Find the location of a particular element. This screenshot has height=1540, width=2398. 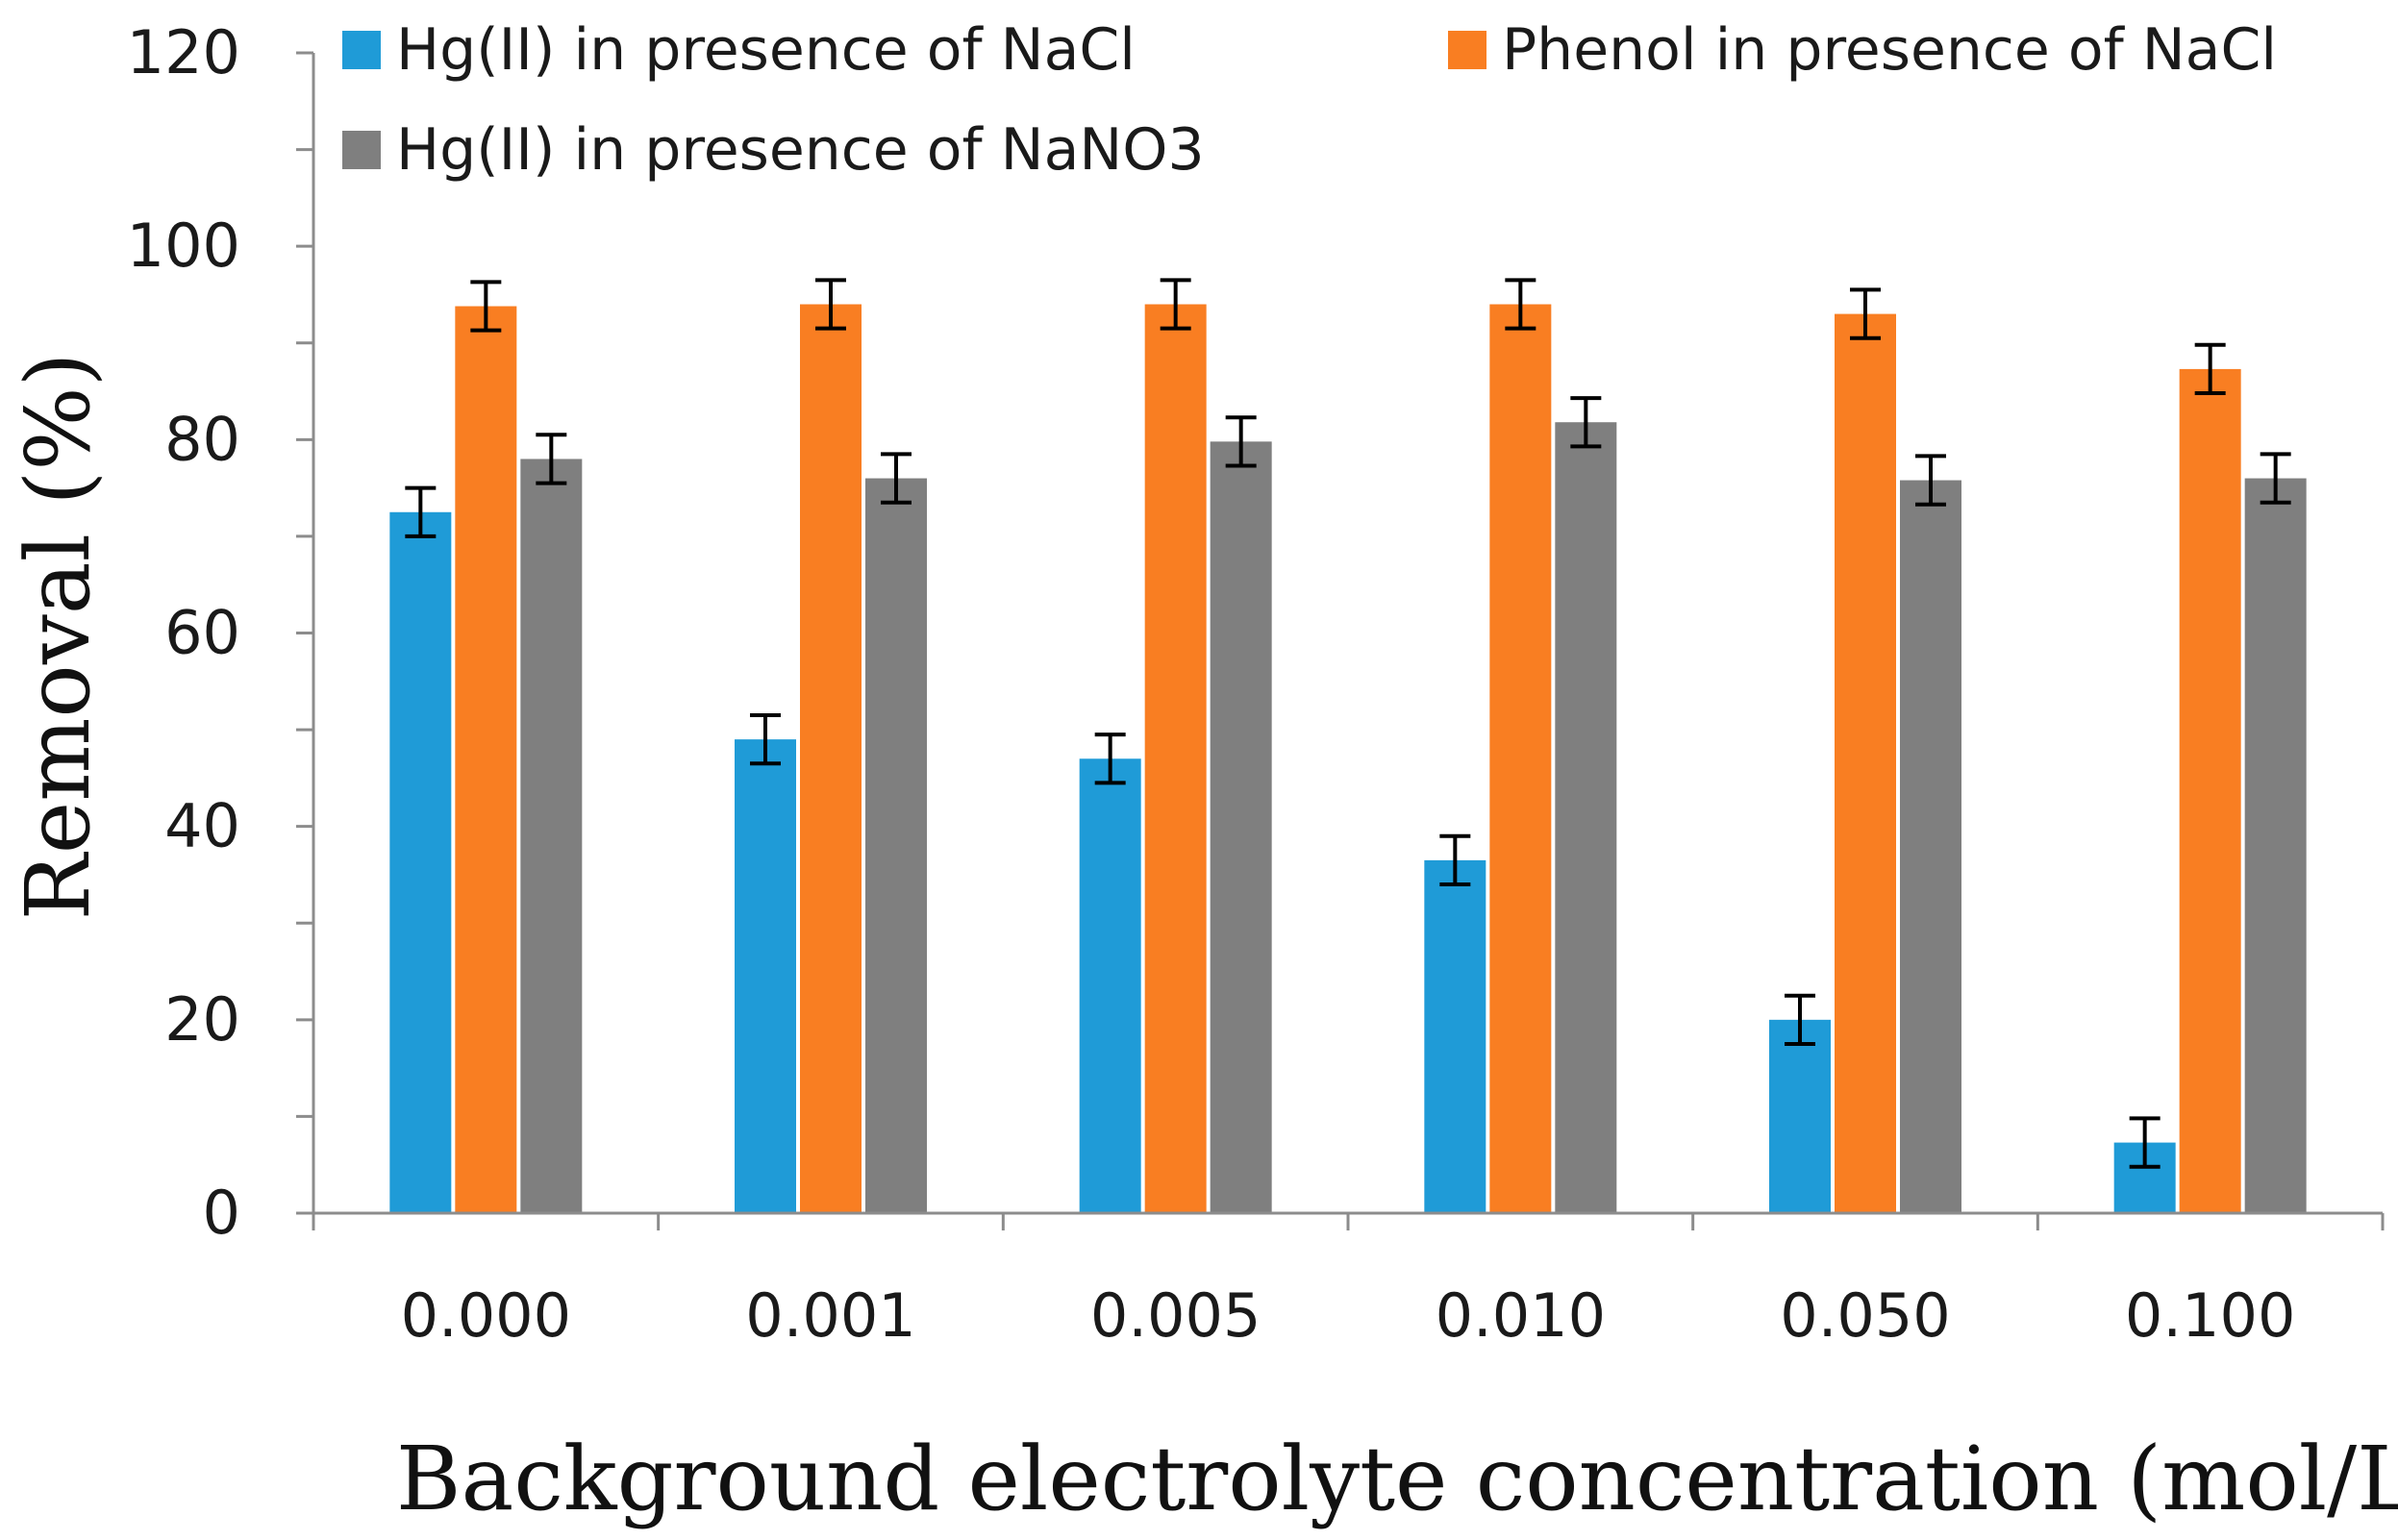

error-bar-1-0.100 is located at coordinates (2145, 1142).